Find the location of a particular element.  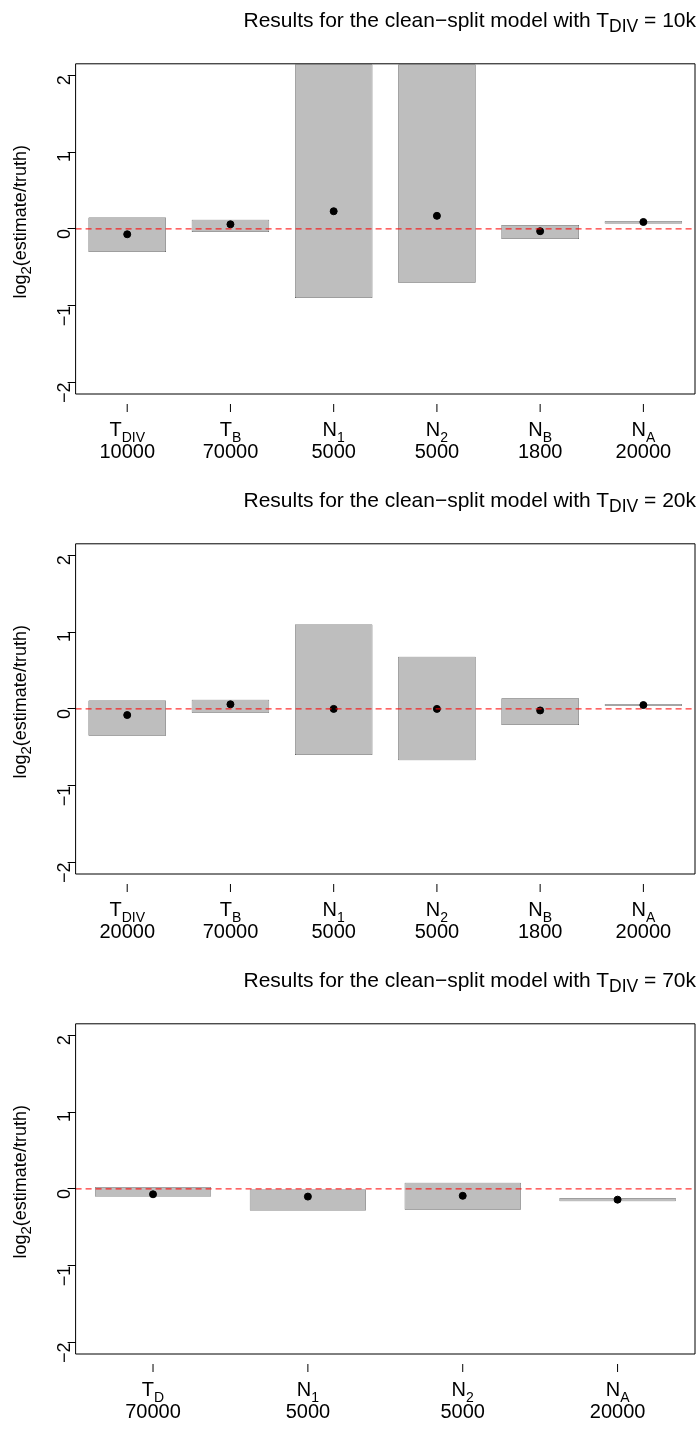

chart-title: Results for the clean−split model with T$_{DIV}$ = 20k is located at coordinates (469, 503).